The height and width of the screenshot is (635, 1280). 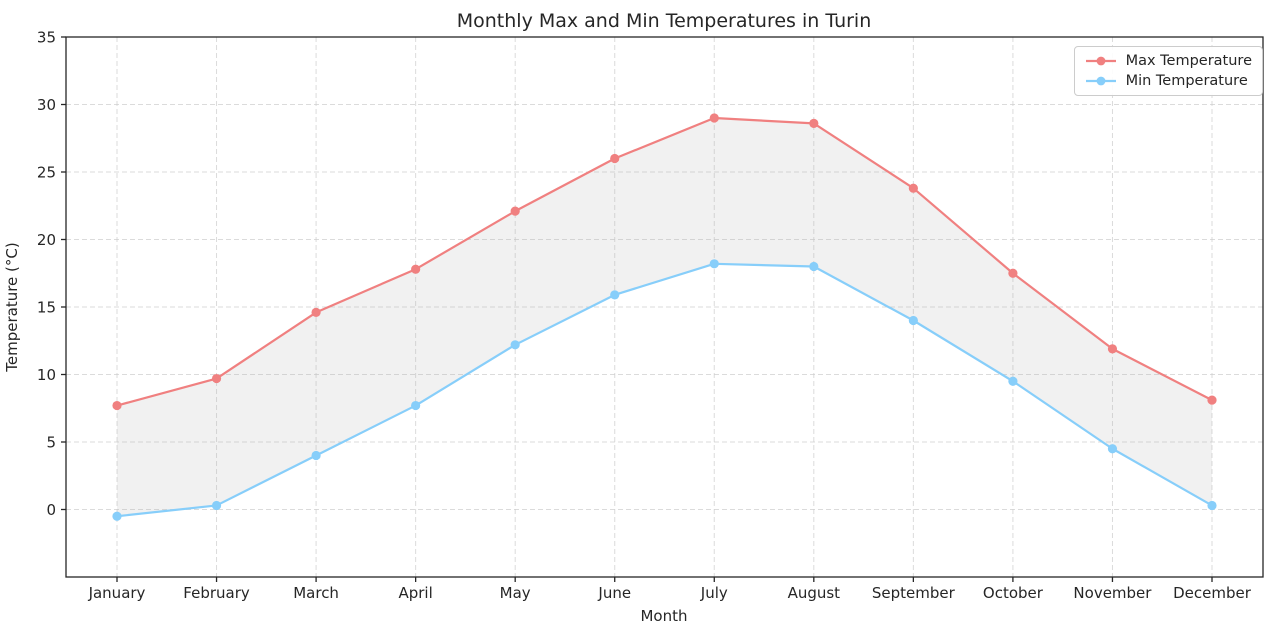 I want to click on x-tick-label: April, so click(x=415, y=593).